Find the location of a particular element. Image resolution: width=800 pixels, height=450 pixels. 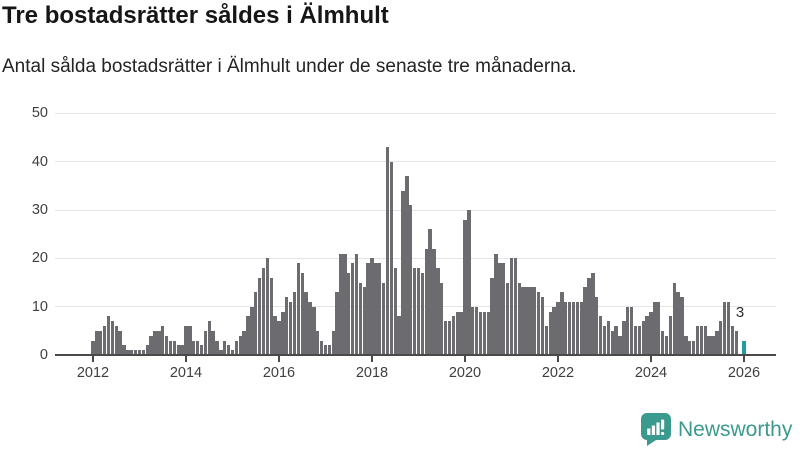

x-axis-label-2018: 2018 is located at coordinates (372, 373).